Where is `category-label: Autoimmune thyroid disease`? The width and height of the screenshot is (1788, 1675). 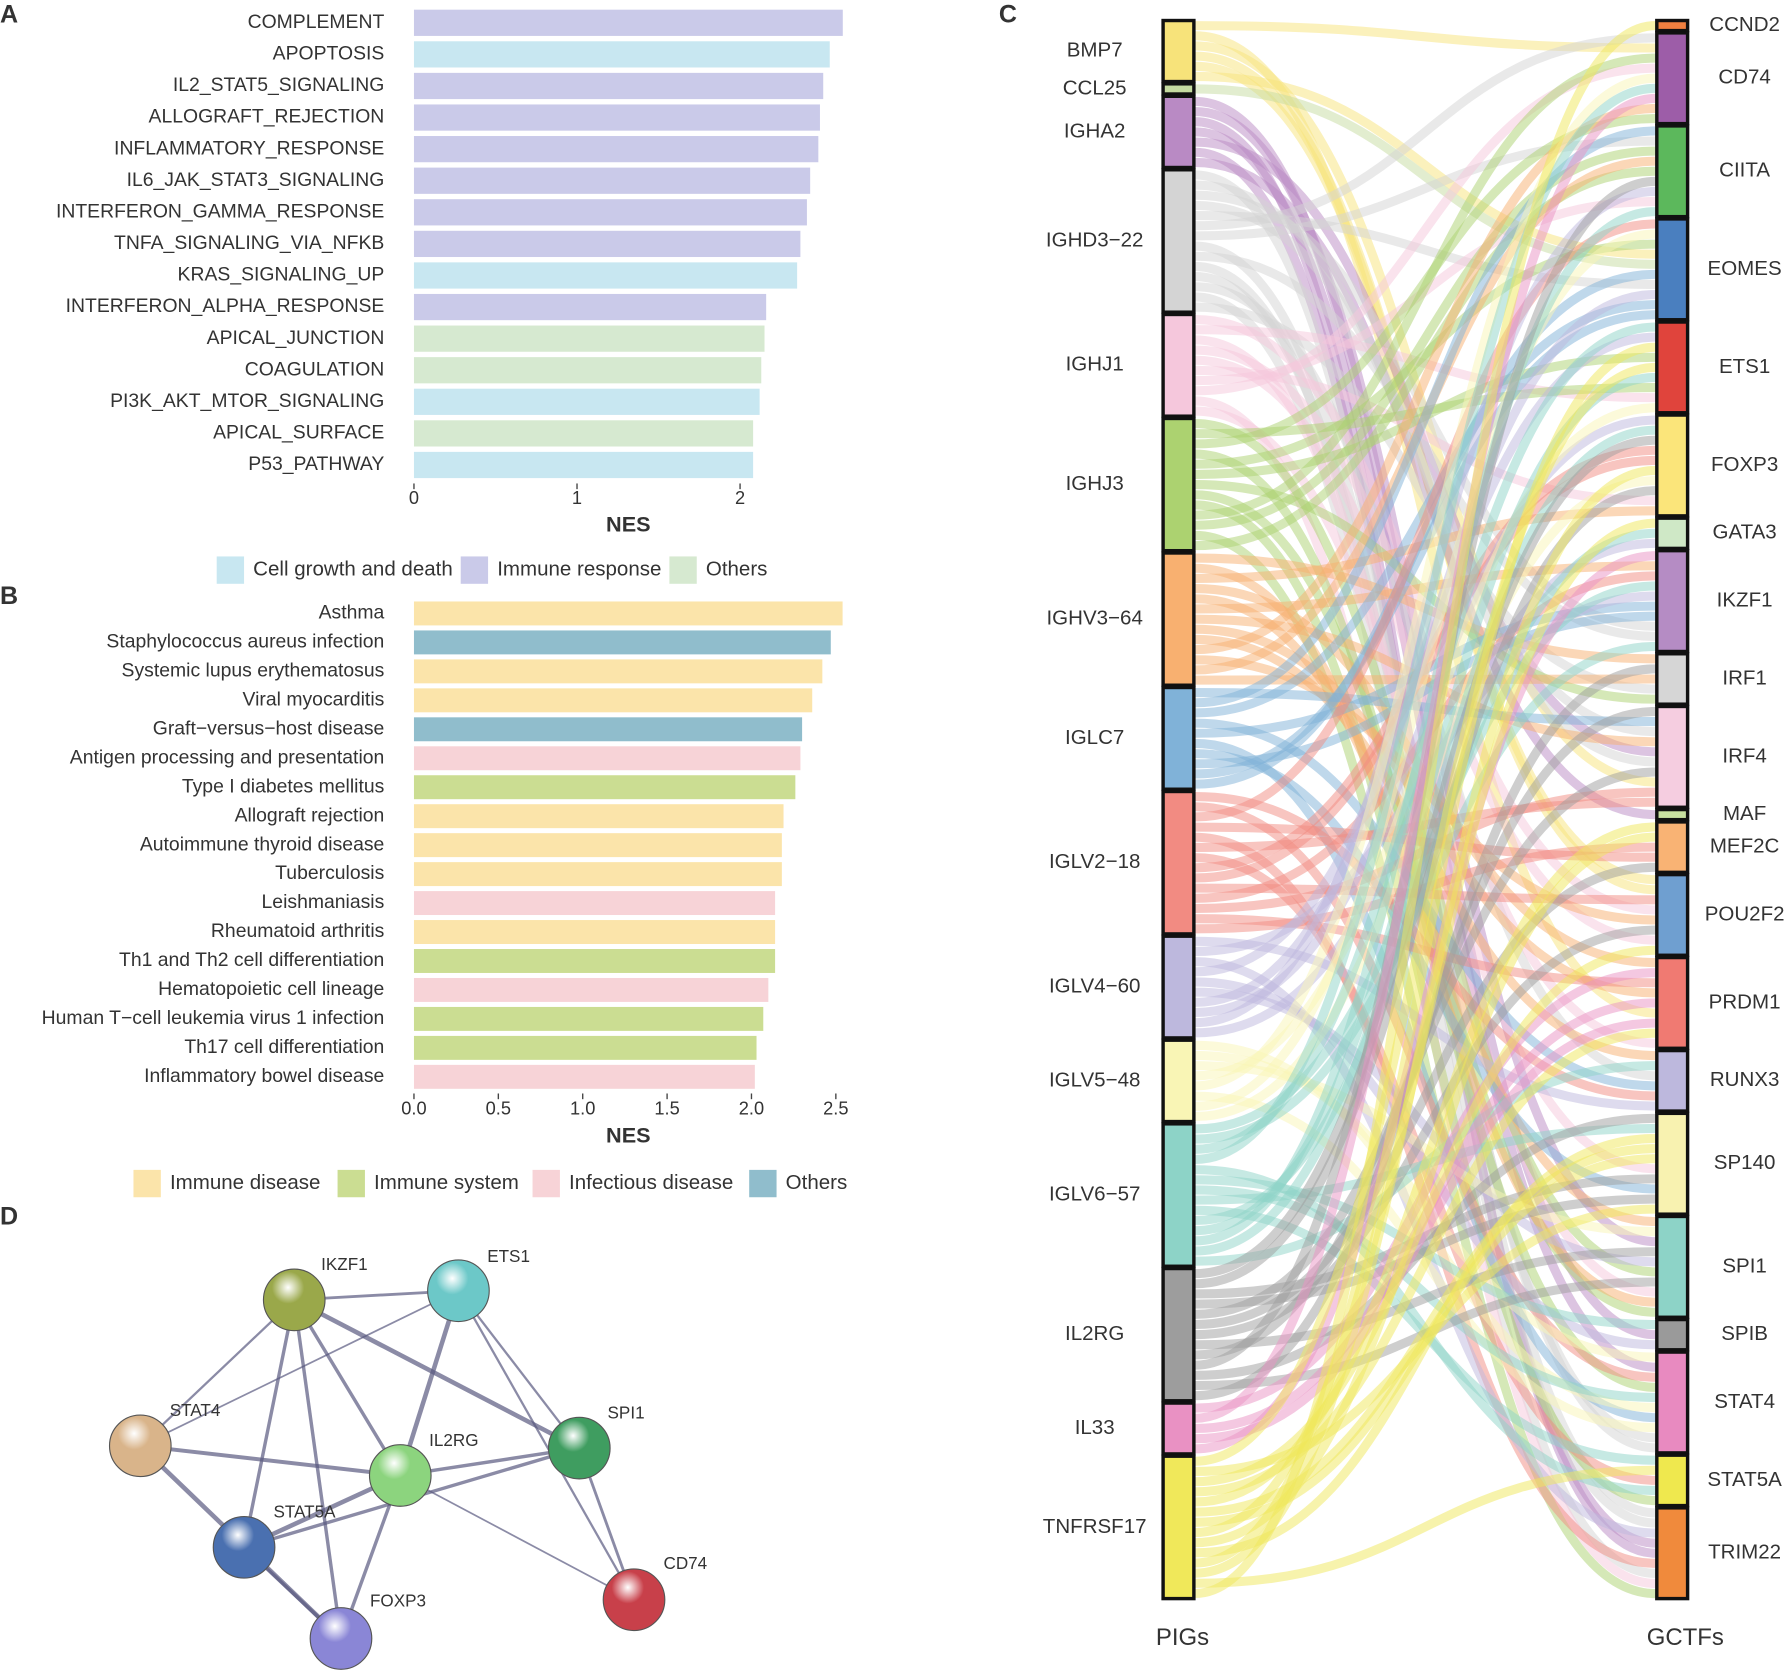
category-label: Autoimmune thyroid disease is located at coordinates (262, 844).